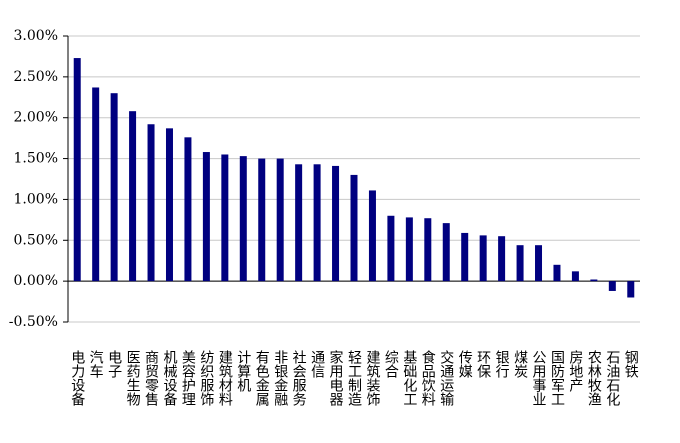 The image size is (680, 443). What do you see at coordinates (36, 281) in the screenshot?
I see `y-tick-label: 0.00%` at bounding box center [36, 281].